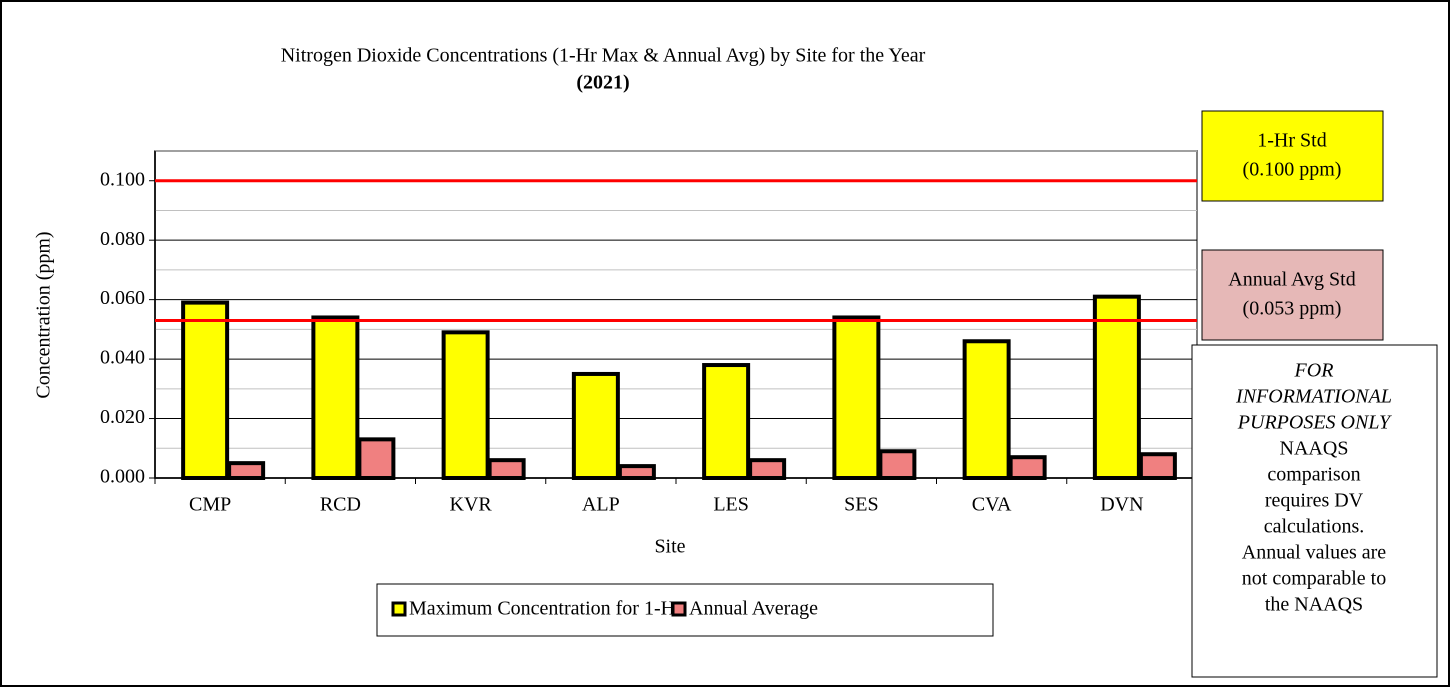  What do you see at coordinates (731, 505) in the screenshot?
I see `x-tick-label: LES` at bounding box center [731, 505].